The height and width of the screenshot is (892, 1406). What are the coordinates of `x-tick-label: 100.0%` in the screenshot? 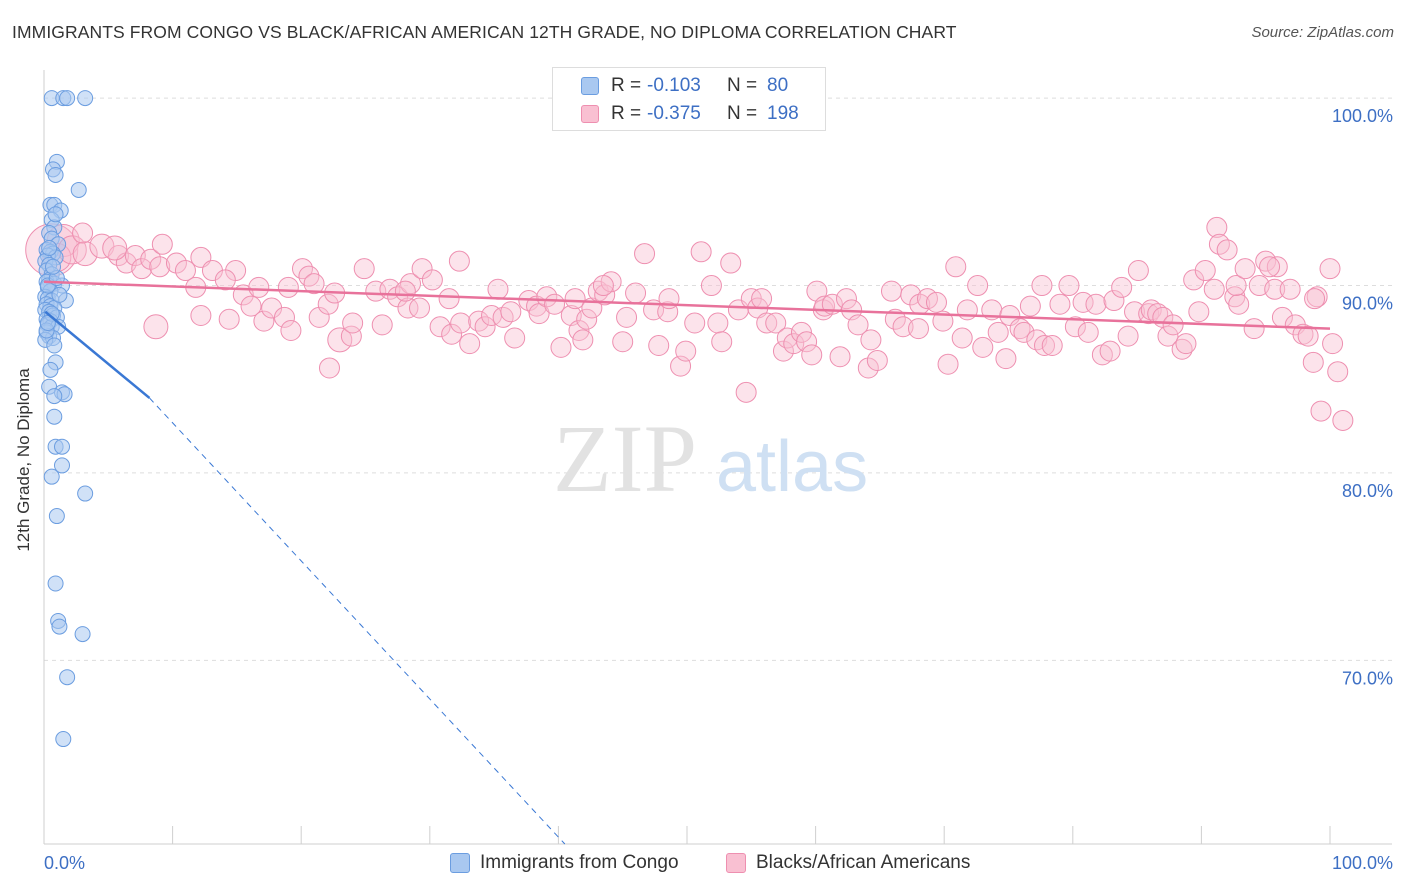 It's located at (1362, 863).